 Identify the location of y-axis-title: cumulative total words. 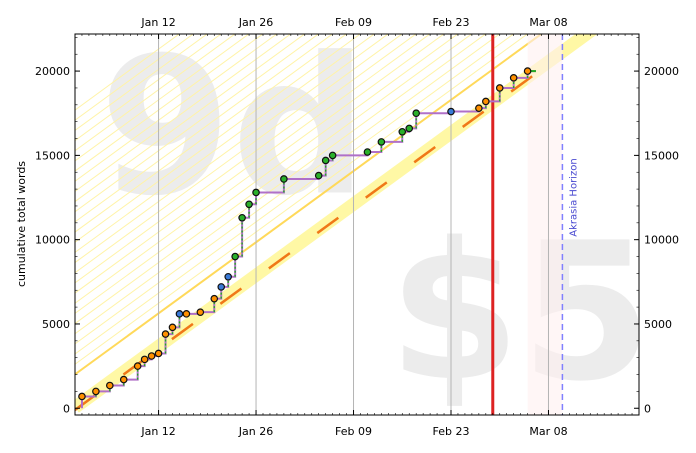
(21, 224).